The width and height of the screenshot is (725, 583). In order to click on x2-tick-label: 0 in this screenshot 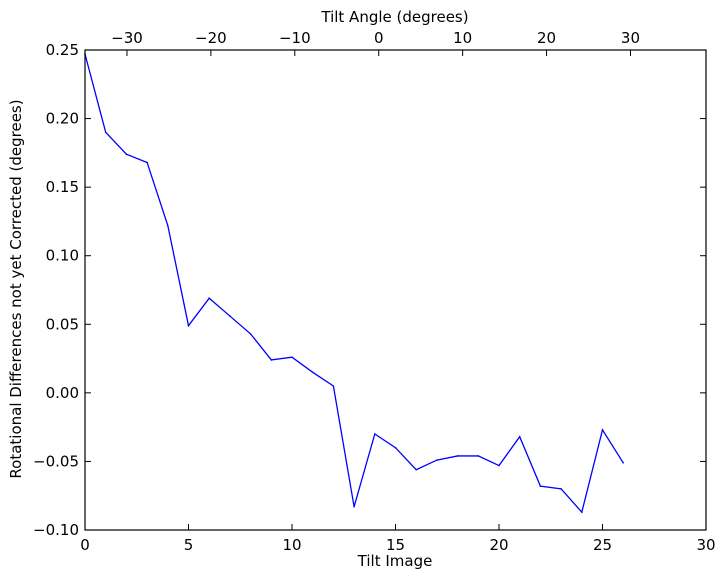, I will do `click(379, 38)`.